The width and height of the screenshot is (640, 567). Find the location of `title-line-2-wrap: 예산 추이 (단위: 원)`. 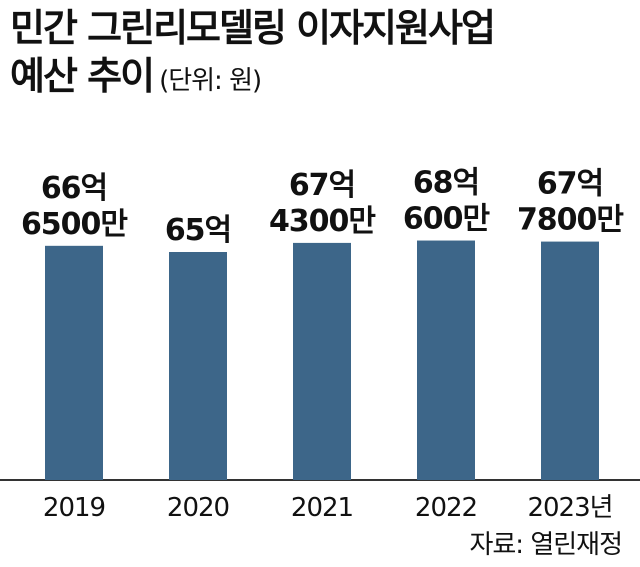

title-line-2-wrap: 예산 추이 (단위: 원) is located at coordinates (252, 78).